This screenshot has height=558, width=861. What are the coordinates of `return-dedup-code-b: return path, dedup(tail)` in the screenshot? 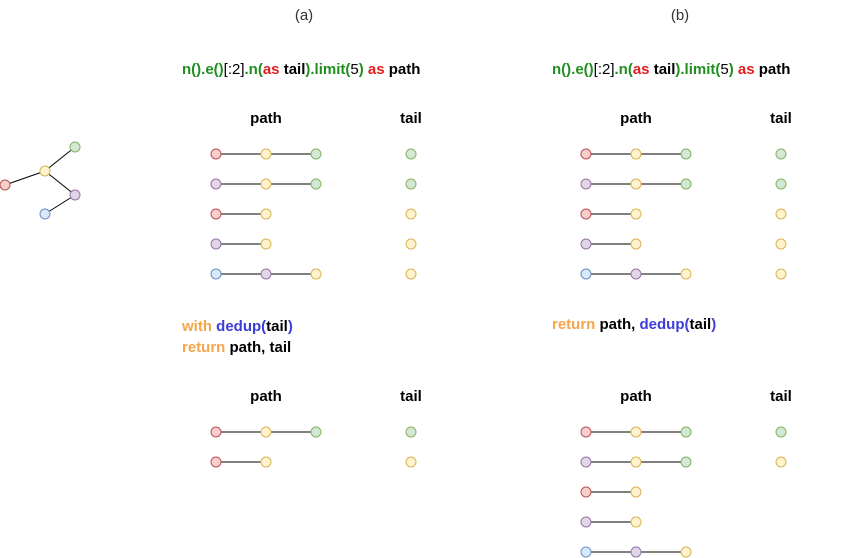 It's located at (634, 324).